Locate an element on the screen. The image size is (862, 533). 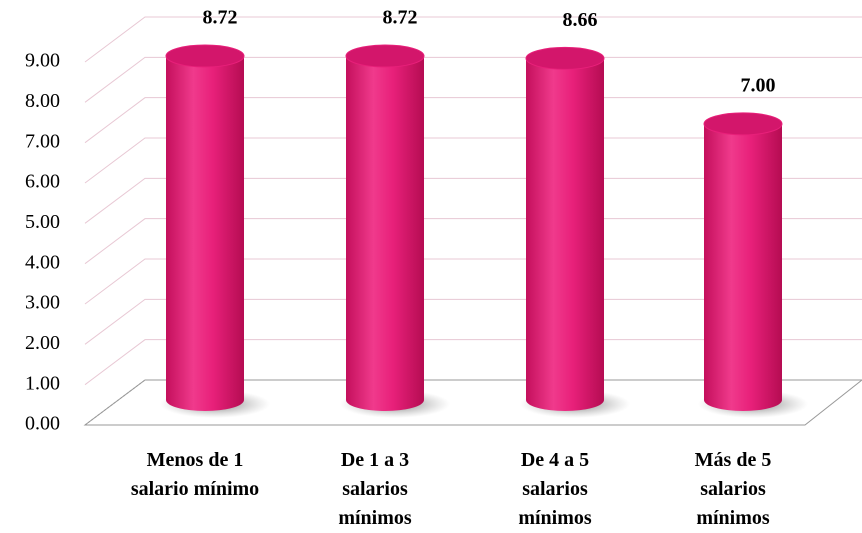
y-tick-label: 2.00 is located at coordinates (42, 343).